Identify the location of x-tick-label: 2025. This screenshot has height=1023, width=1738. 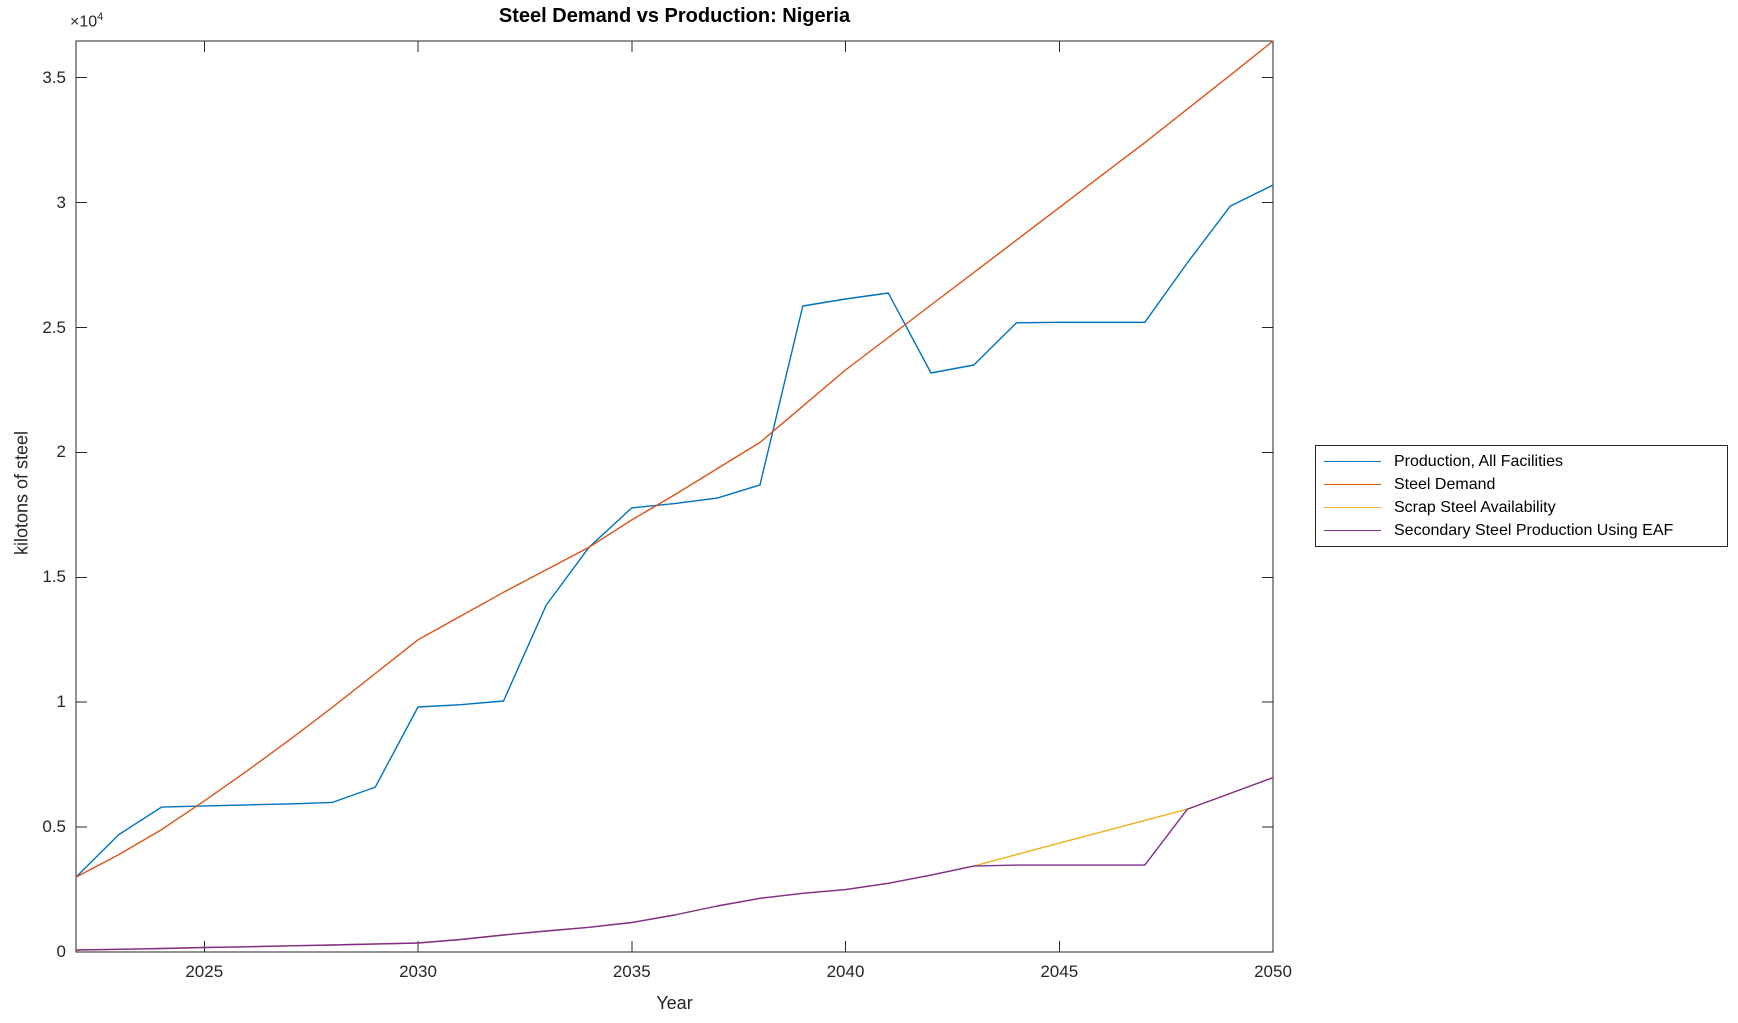
(204, 971).